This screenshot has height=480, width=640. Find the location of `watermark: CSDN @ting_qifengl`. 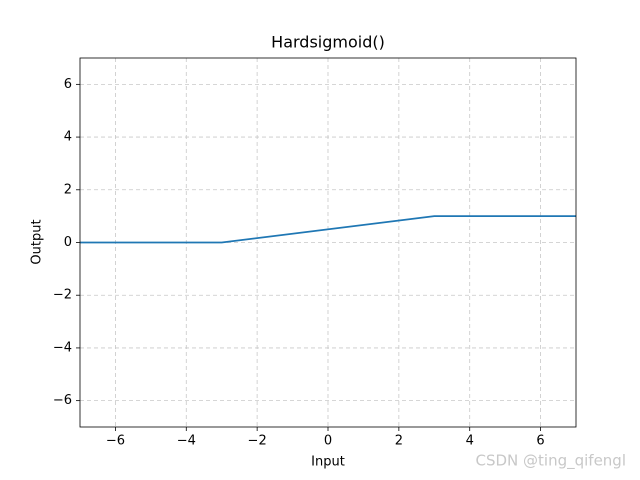

watermark: CSDN @ting_qifengl is located at coordinates (550, 461).